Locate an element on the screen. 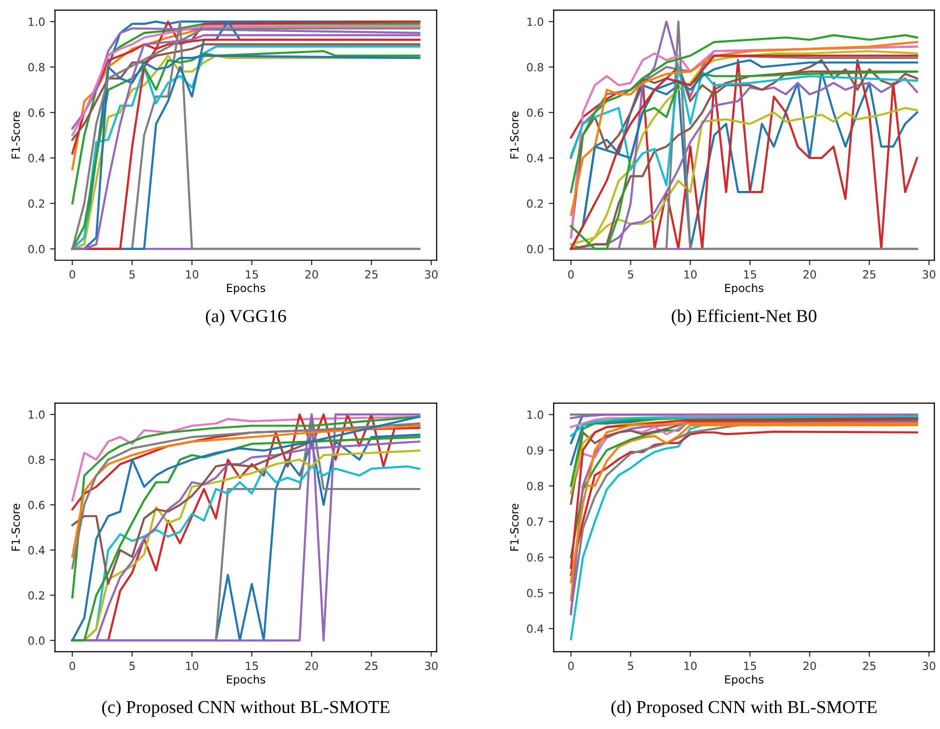 This screenshot has width=940, height=729. y-tick-label: 0.9 is located at coordinates (535, 450).